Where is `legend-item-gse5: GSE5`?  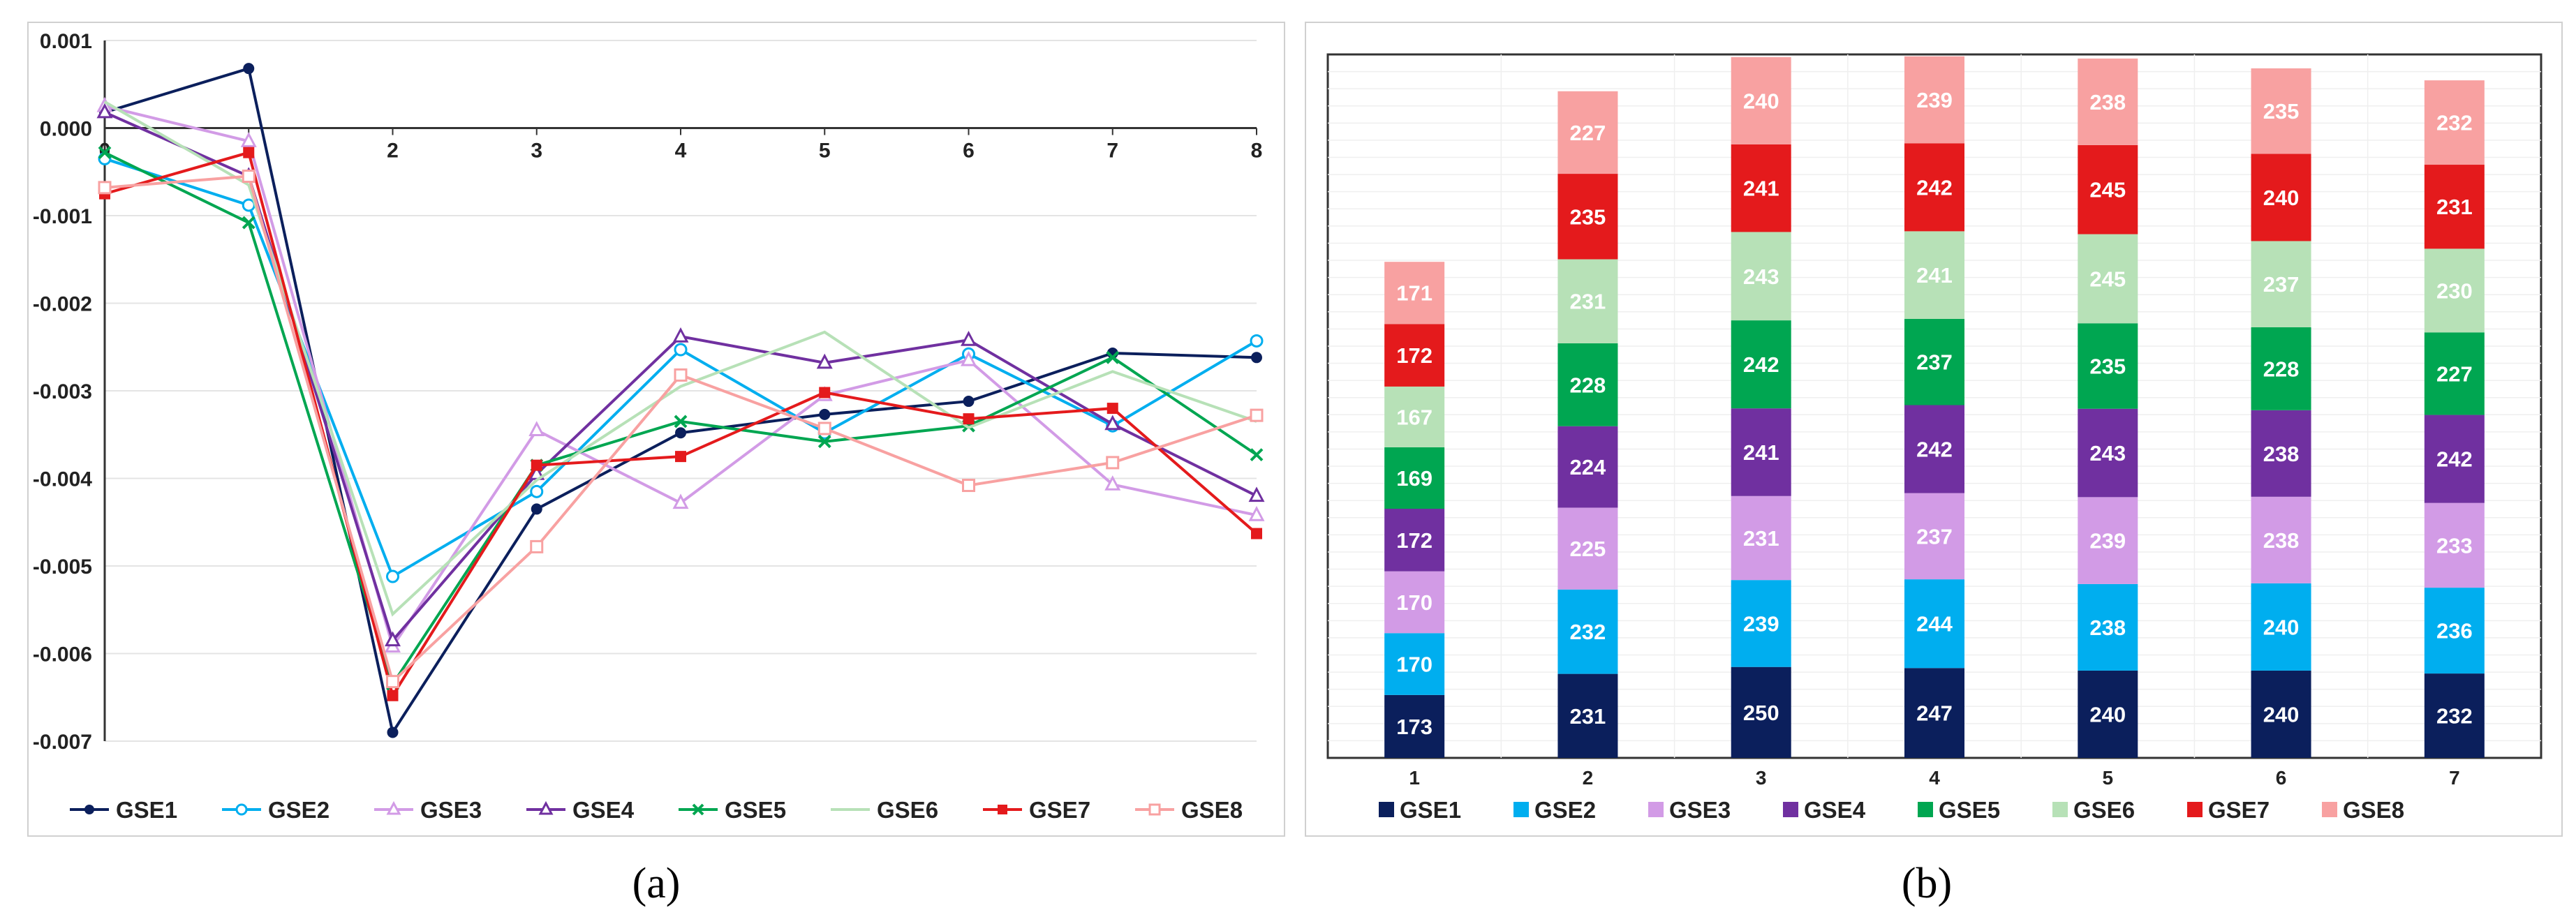 legend-item-gse5: GSE5 is located at coordinates (732, 810).